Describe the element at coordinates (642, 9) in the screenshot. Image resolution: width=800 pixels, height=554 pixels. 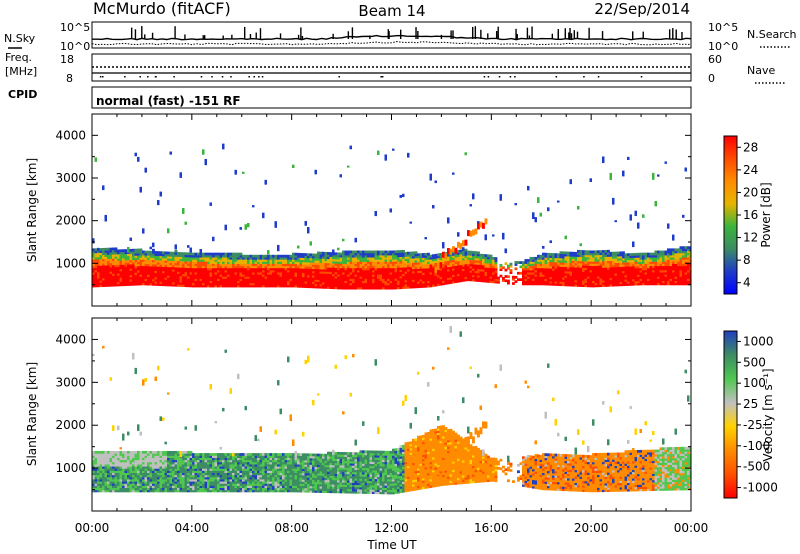
I see `date-title: 22/Sep/2014` at that location.